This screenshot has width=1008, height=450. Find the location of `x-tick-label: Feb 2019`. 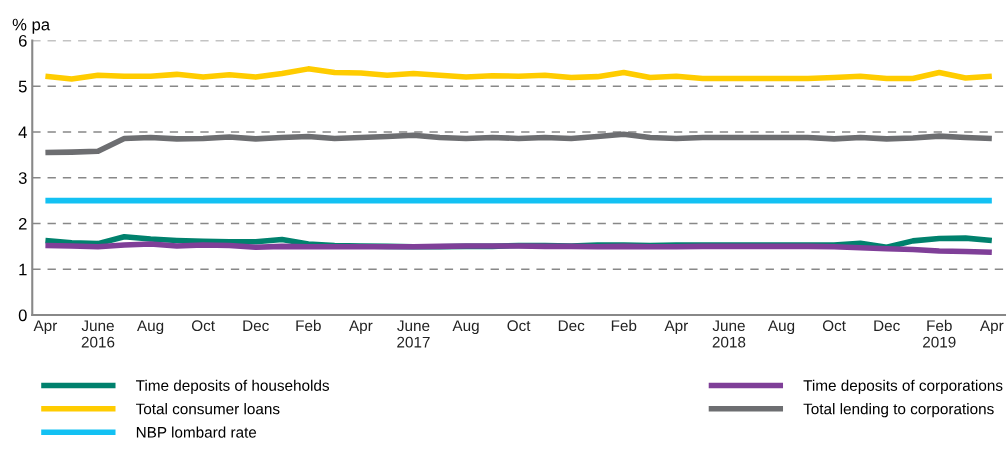

x-tick-label: Feb 2019 is located at coordinates (939, 333).